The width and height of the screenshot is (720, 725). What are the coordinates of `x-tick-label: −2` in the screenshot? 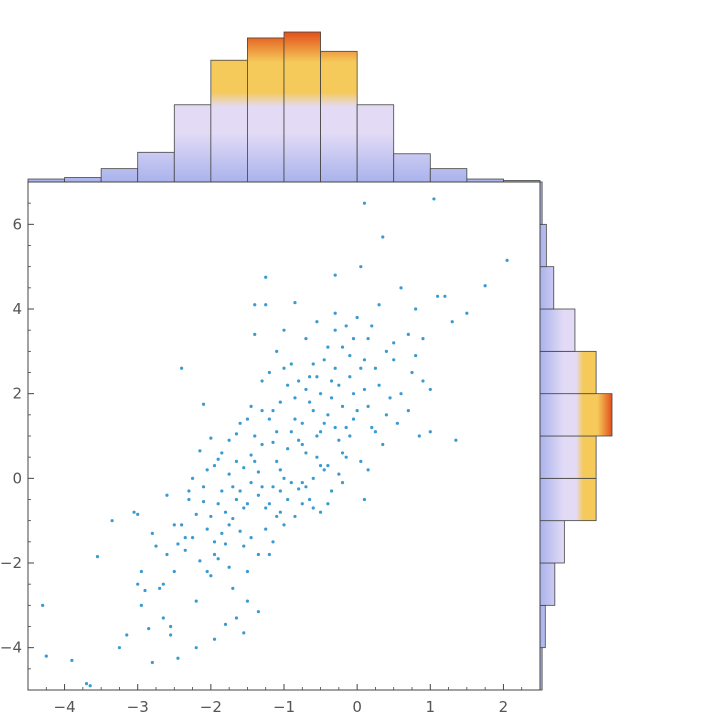 It's located at (211, 707).